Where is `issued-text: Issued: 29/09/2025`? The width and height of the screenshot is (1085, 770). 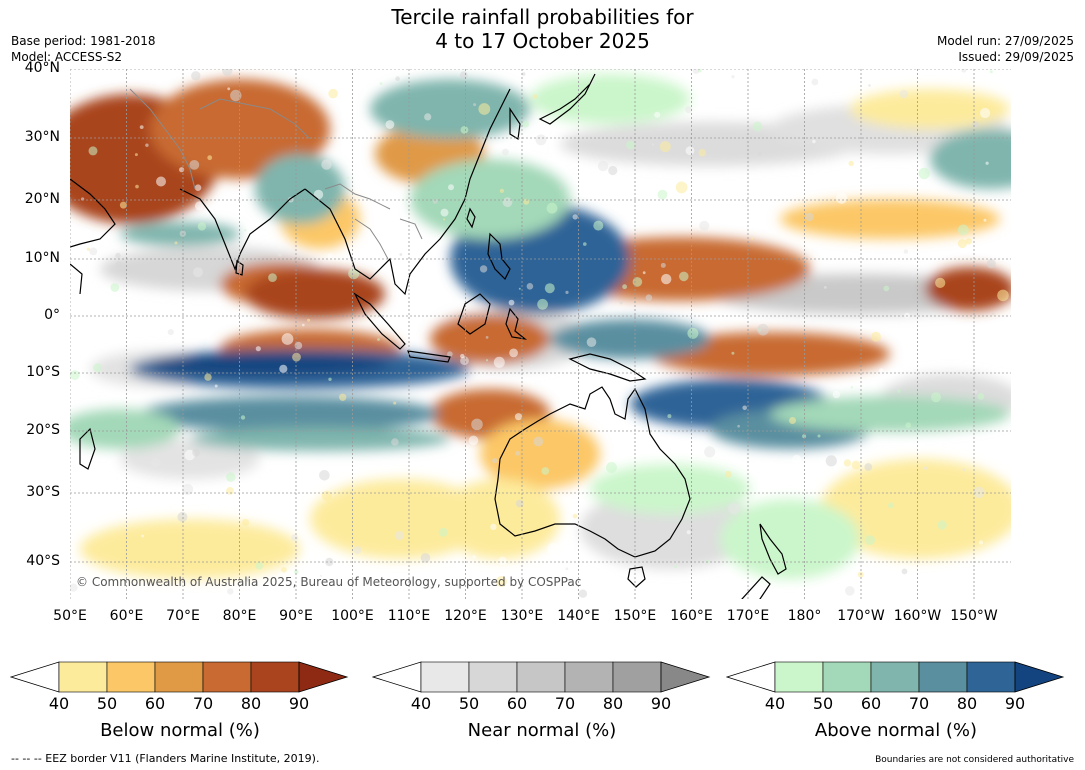
issued-text: Issued: 29/09/2025 is located at coordinates (1016, 57).